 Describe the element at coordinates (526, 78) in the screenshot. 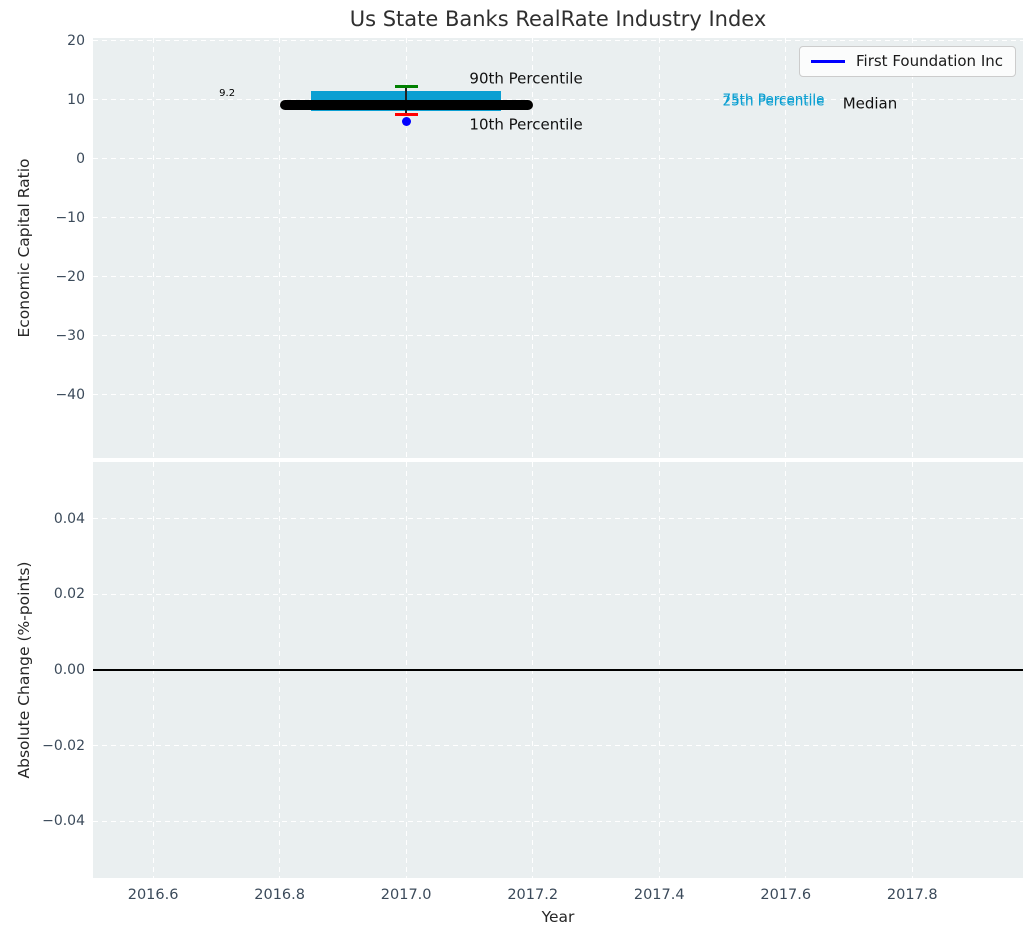

I see `annotation-90th-percentile: 90th Percentile` at that location.